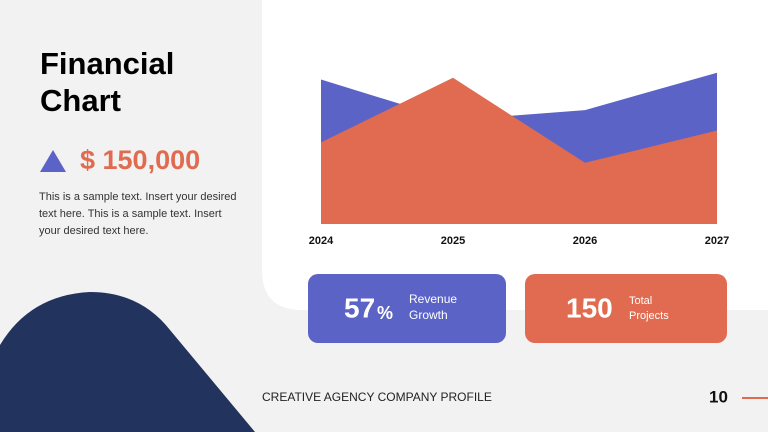 This screenshot has width=768, height=432. I want to click on x-tick-label: 2026, so click(585, 241).